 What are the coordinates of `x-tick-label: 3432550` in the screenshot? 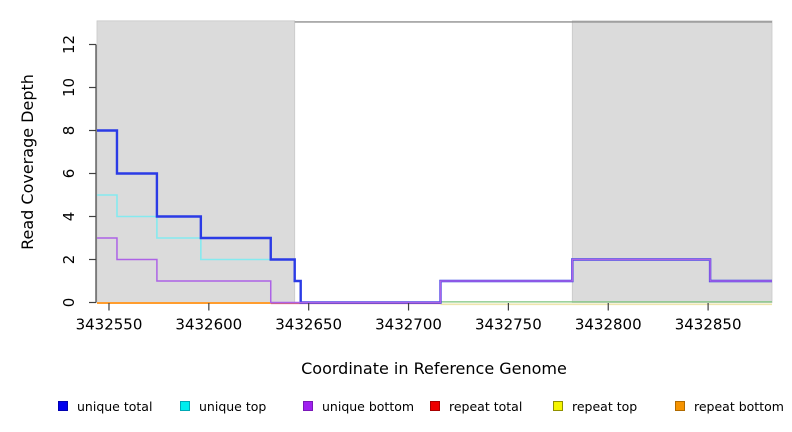 It's located at (109, 325).